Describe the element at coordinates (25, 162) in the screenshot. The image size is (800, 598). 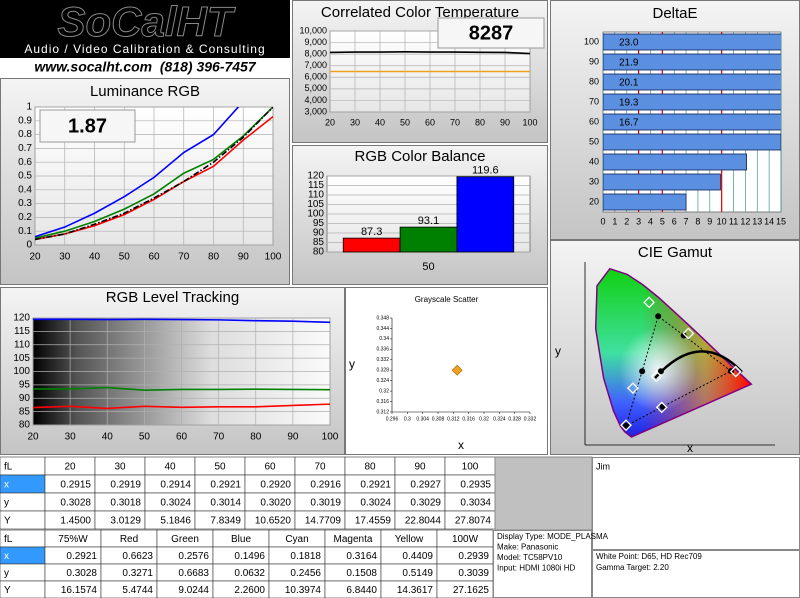
I see `y-tick-label: 0.6` at that location.